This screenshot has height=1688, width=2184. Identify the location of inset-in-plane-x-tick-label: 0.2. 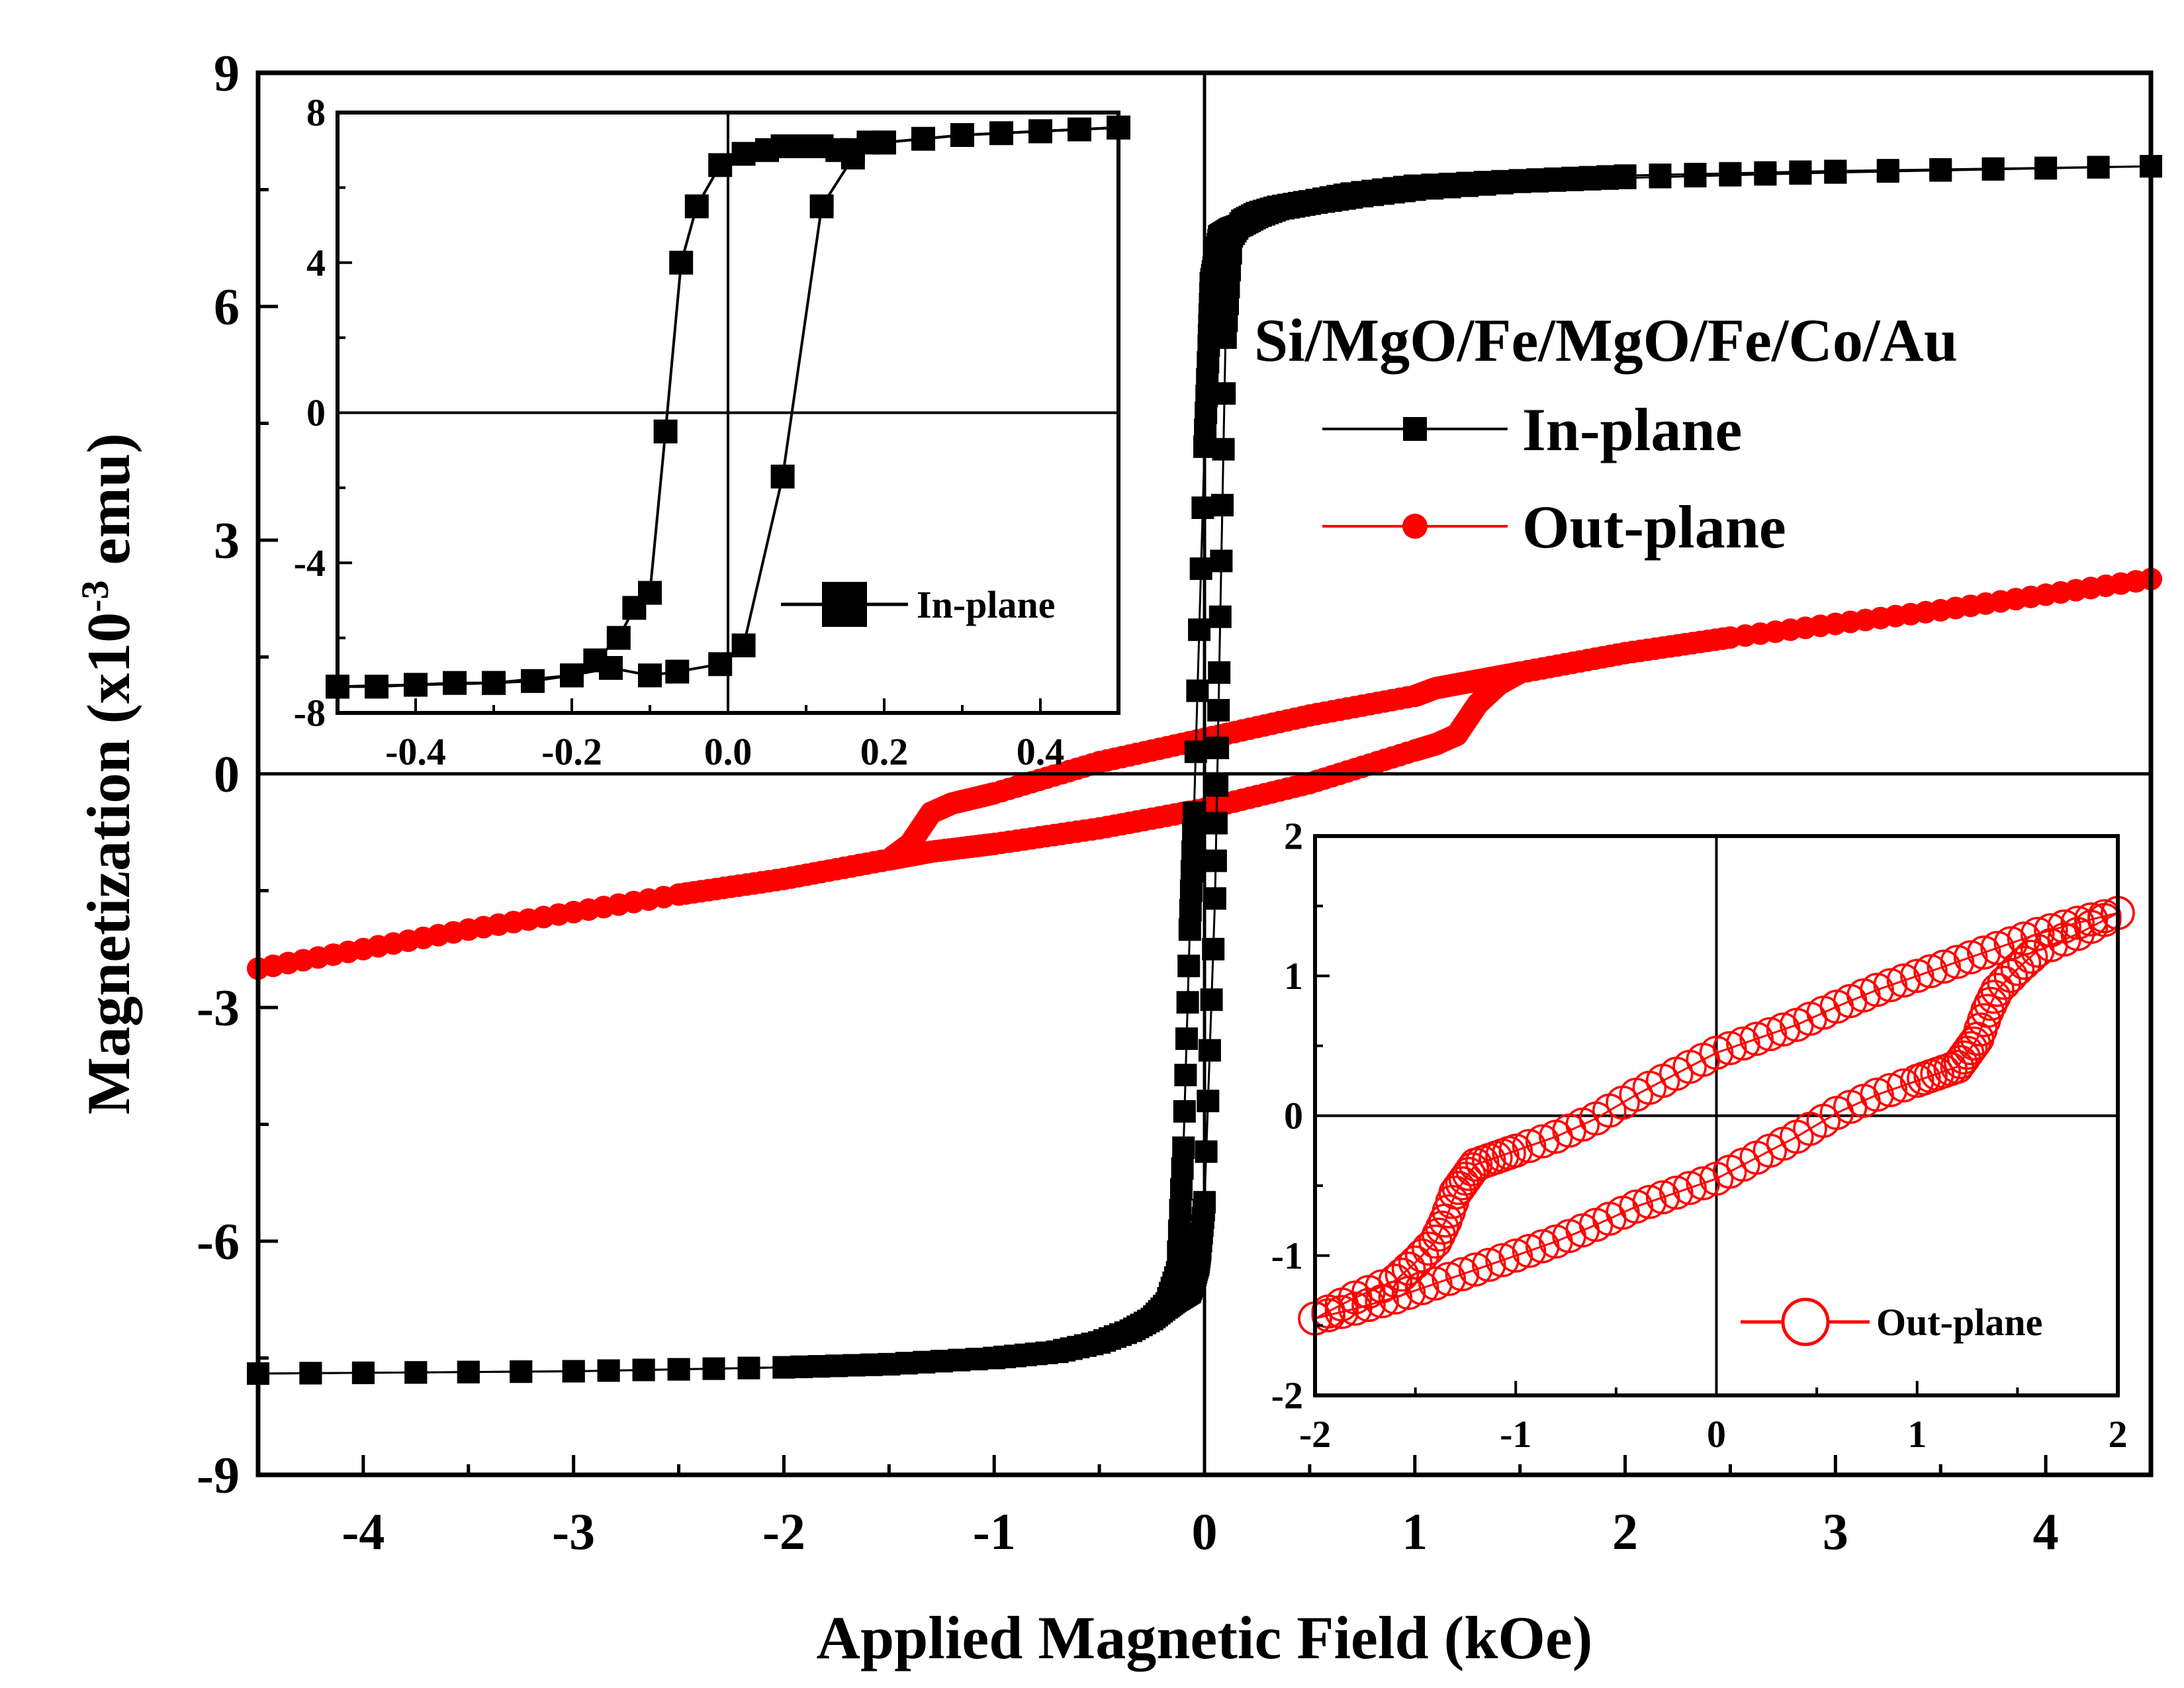
(884, 751).